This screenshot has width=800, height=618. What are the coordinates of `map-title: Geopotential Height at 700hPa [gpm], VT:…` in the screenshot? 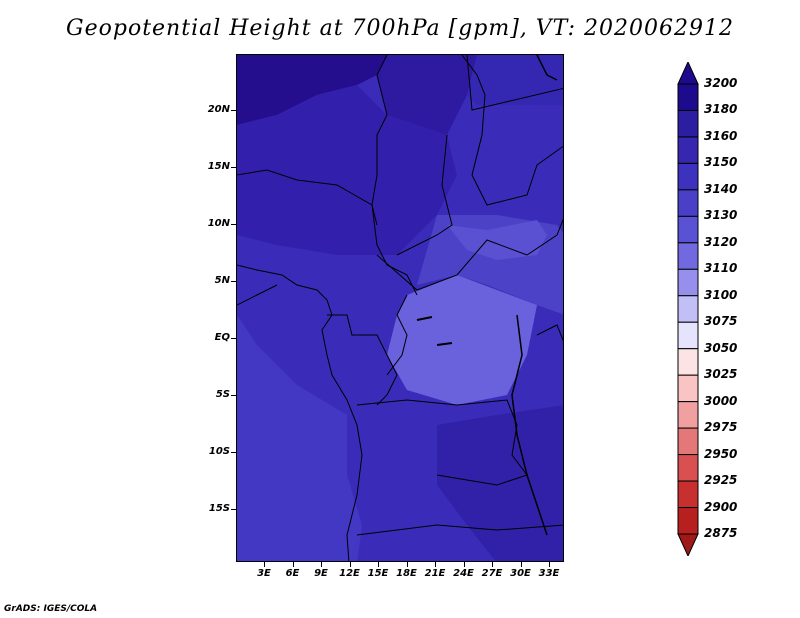 It's located at (400, 28).